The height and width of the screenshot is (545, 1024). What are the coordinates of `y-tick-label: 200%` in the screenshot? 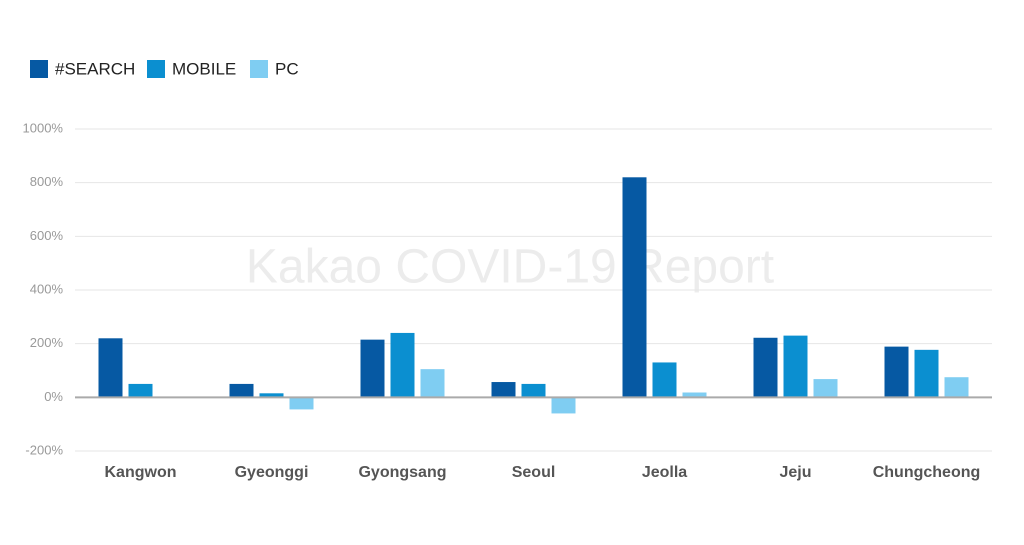 It's located at (47, 342).